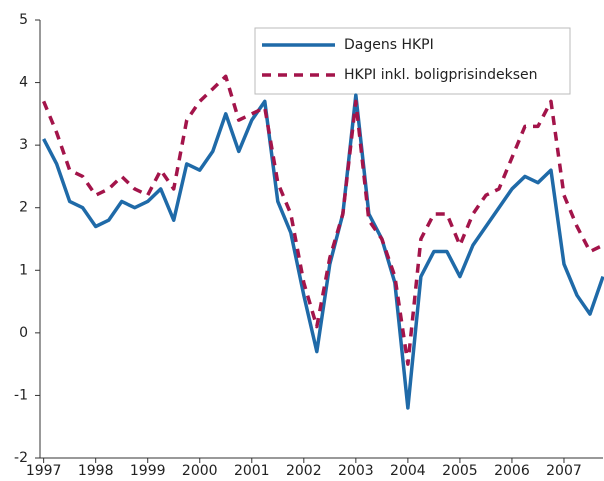  Describe the element at coordinates (21, 395) in the screenshot. I see `y-tick-label: -1` at that location.